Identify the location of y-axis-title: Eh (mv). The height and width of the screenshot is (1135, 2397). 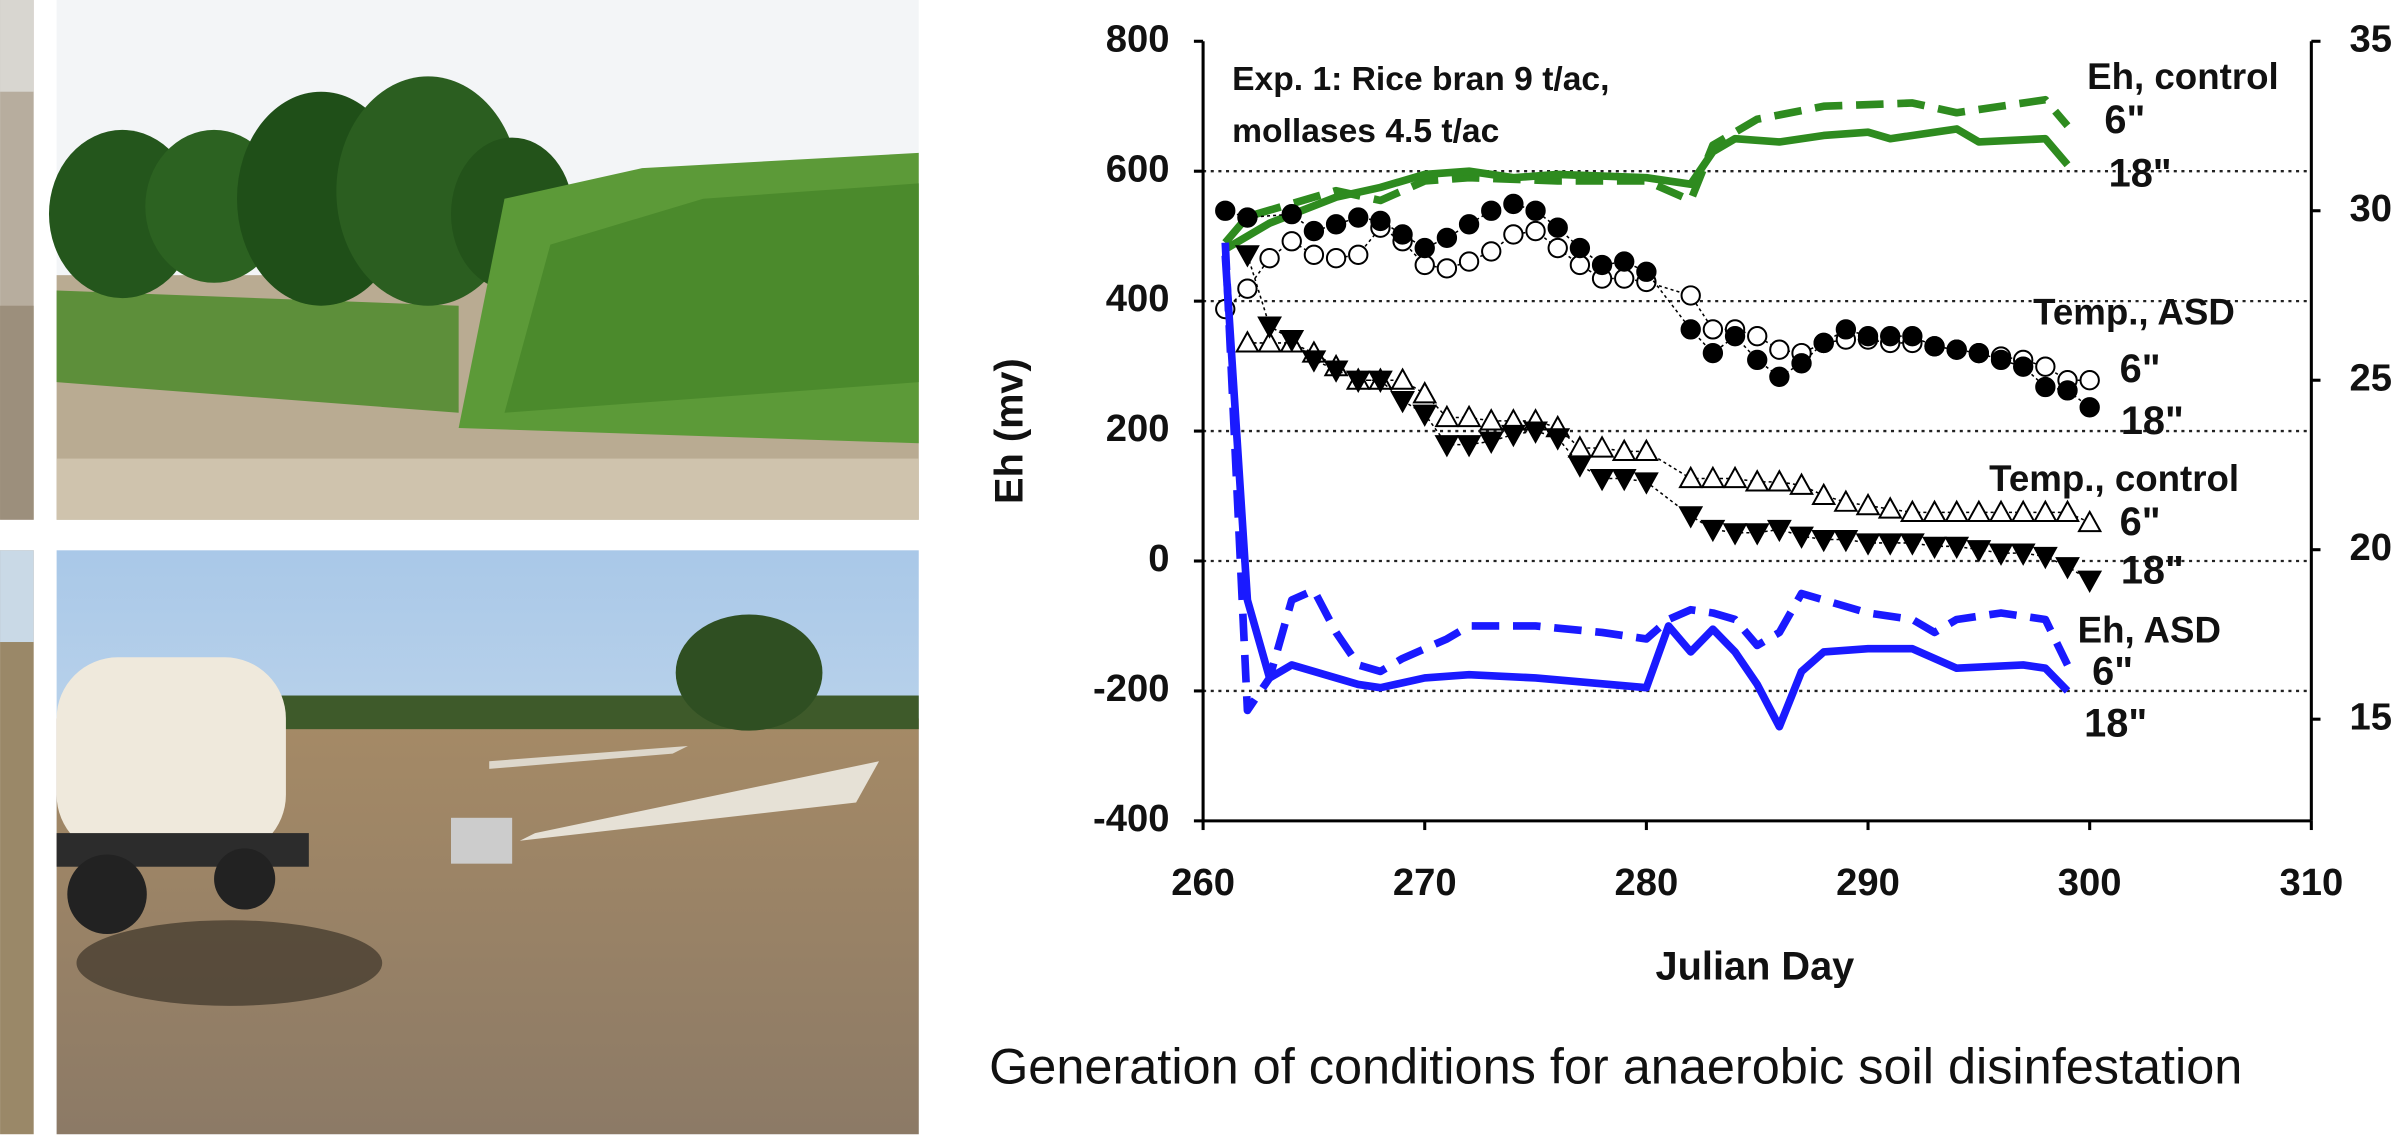
(1010, 431).